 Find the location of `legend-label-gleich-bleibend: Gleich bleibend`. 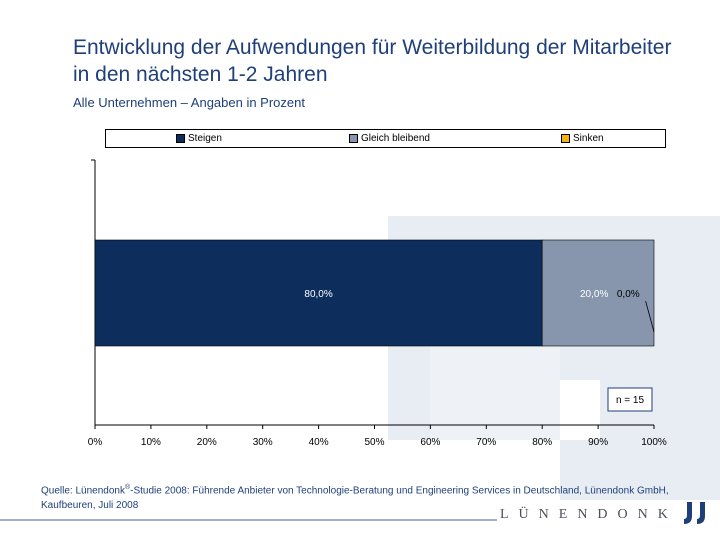

legend-label-gleich-bleibend: Gleich bleibend is located at coordinates (395, 138).